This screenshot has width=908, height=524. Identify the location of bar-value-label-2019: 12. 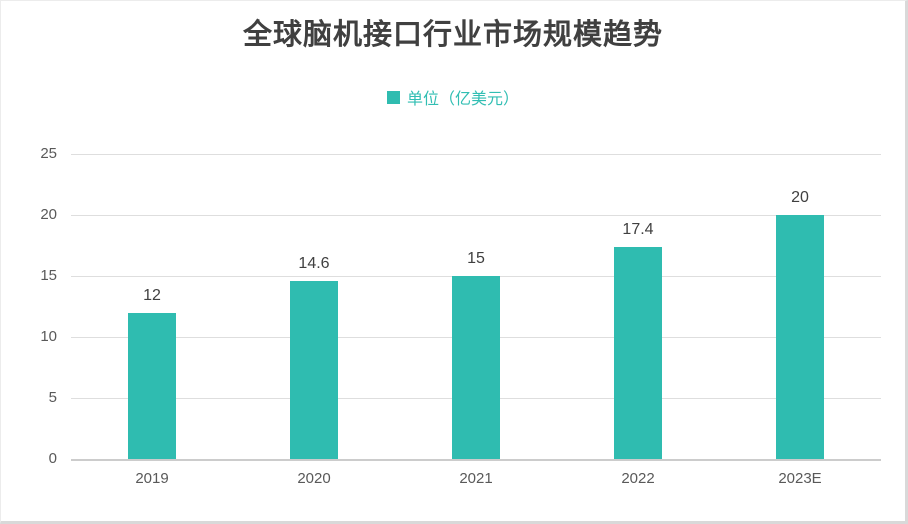
(152, 295).